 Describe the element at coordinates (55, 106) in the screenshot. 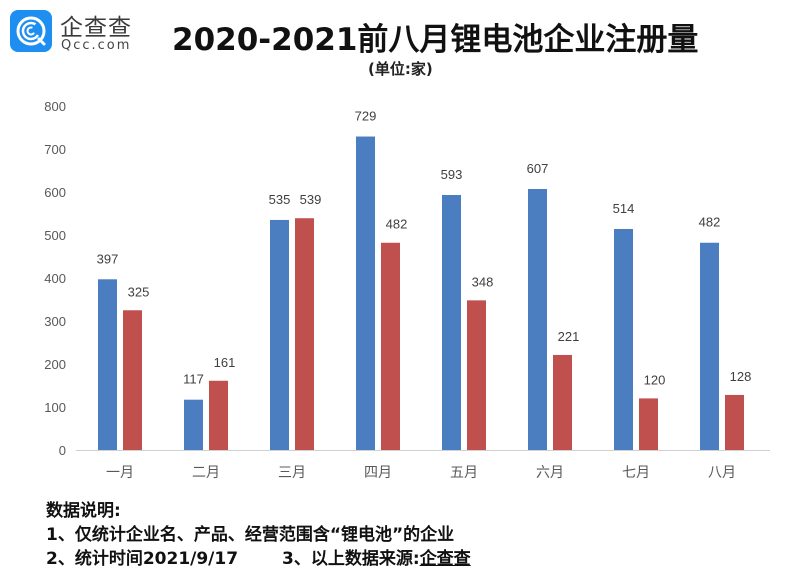

I see `y-tick-label: 800` at that location.